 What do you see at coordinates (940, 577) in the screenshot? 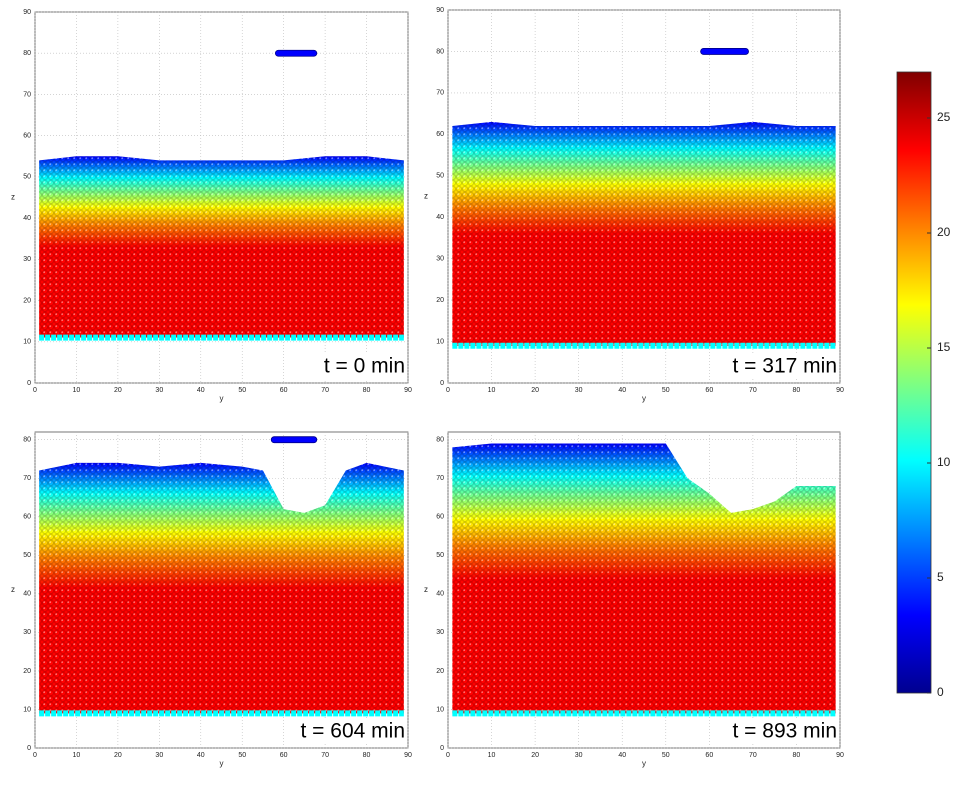
I see `colorbar-tick-label: 5` at bounding box center [940, 577].